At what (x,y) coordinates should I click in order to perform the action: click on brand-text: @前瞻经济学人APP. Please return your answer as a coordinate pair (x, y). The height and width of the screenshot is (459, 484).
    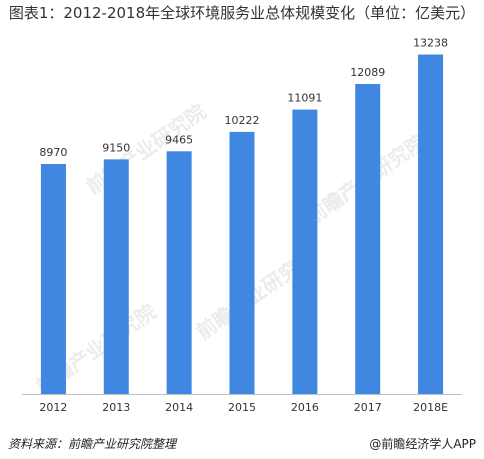
    Looking at the image, I should click on (422, 444).